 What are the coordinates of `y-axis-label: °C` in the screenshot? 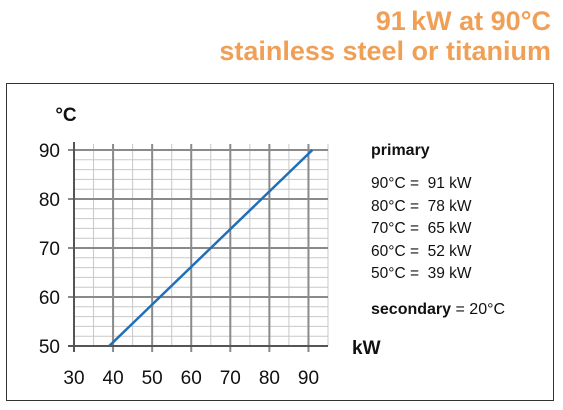 It's located at (66, 115).